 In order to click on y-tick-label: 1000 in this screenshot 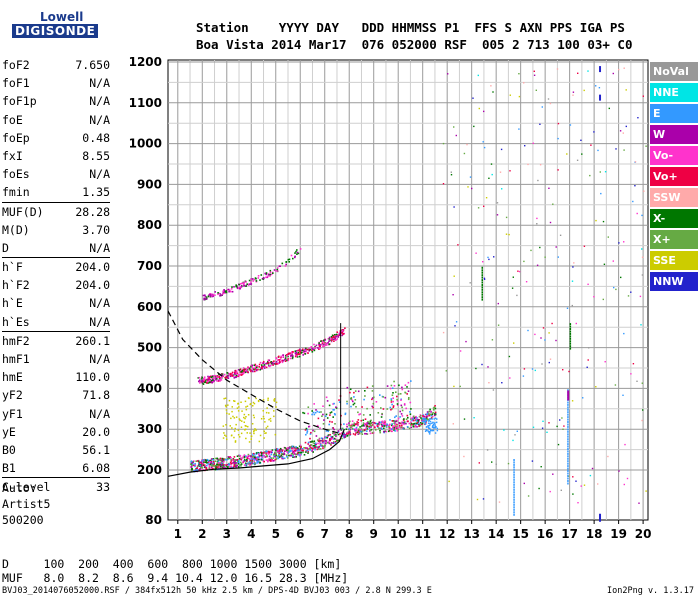, I will do `click(145, 144)`.